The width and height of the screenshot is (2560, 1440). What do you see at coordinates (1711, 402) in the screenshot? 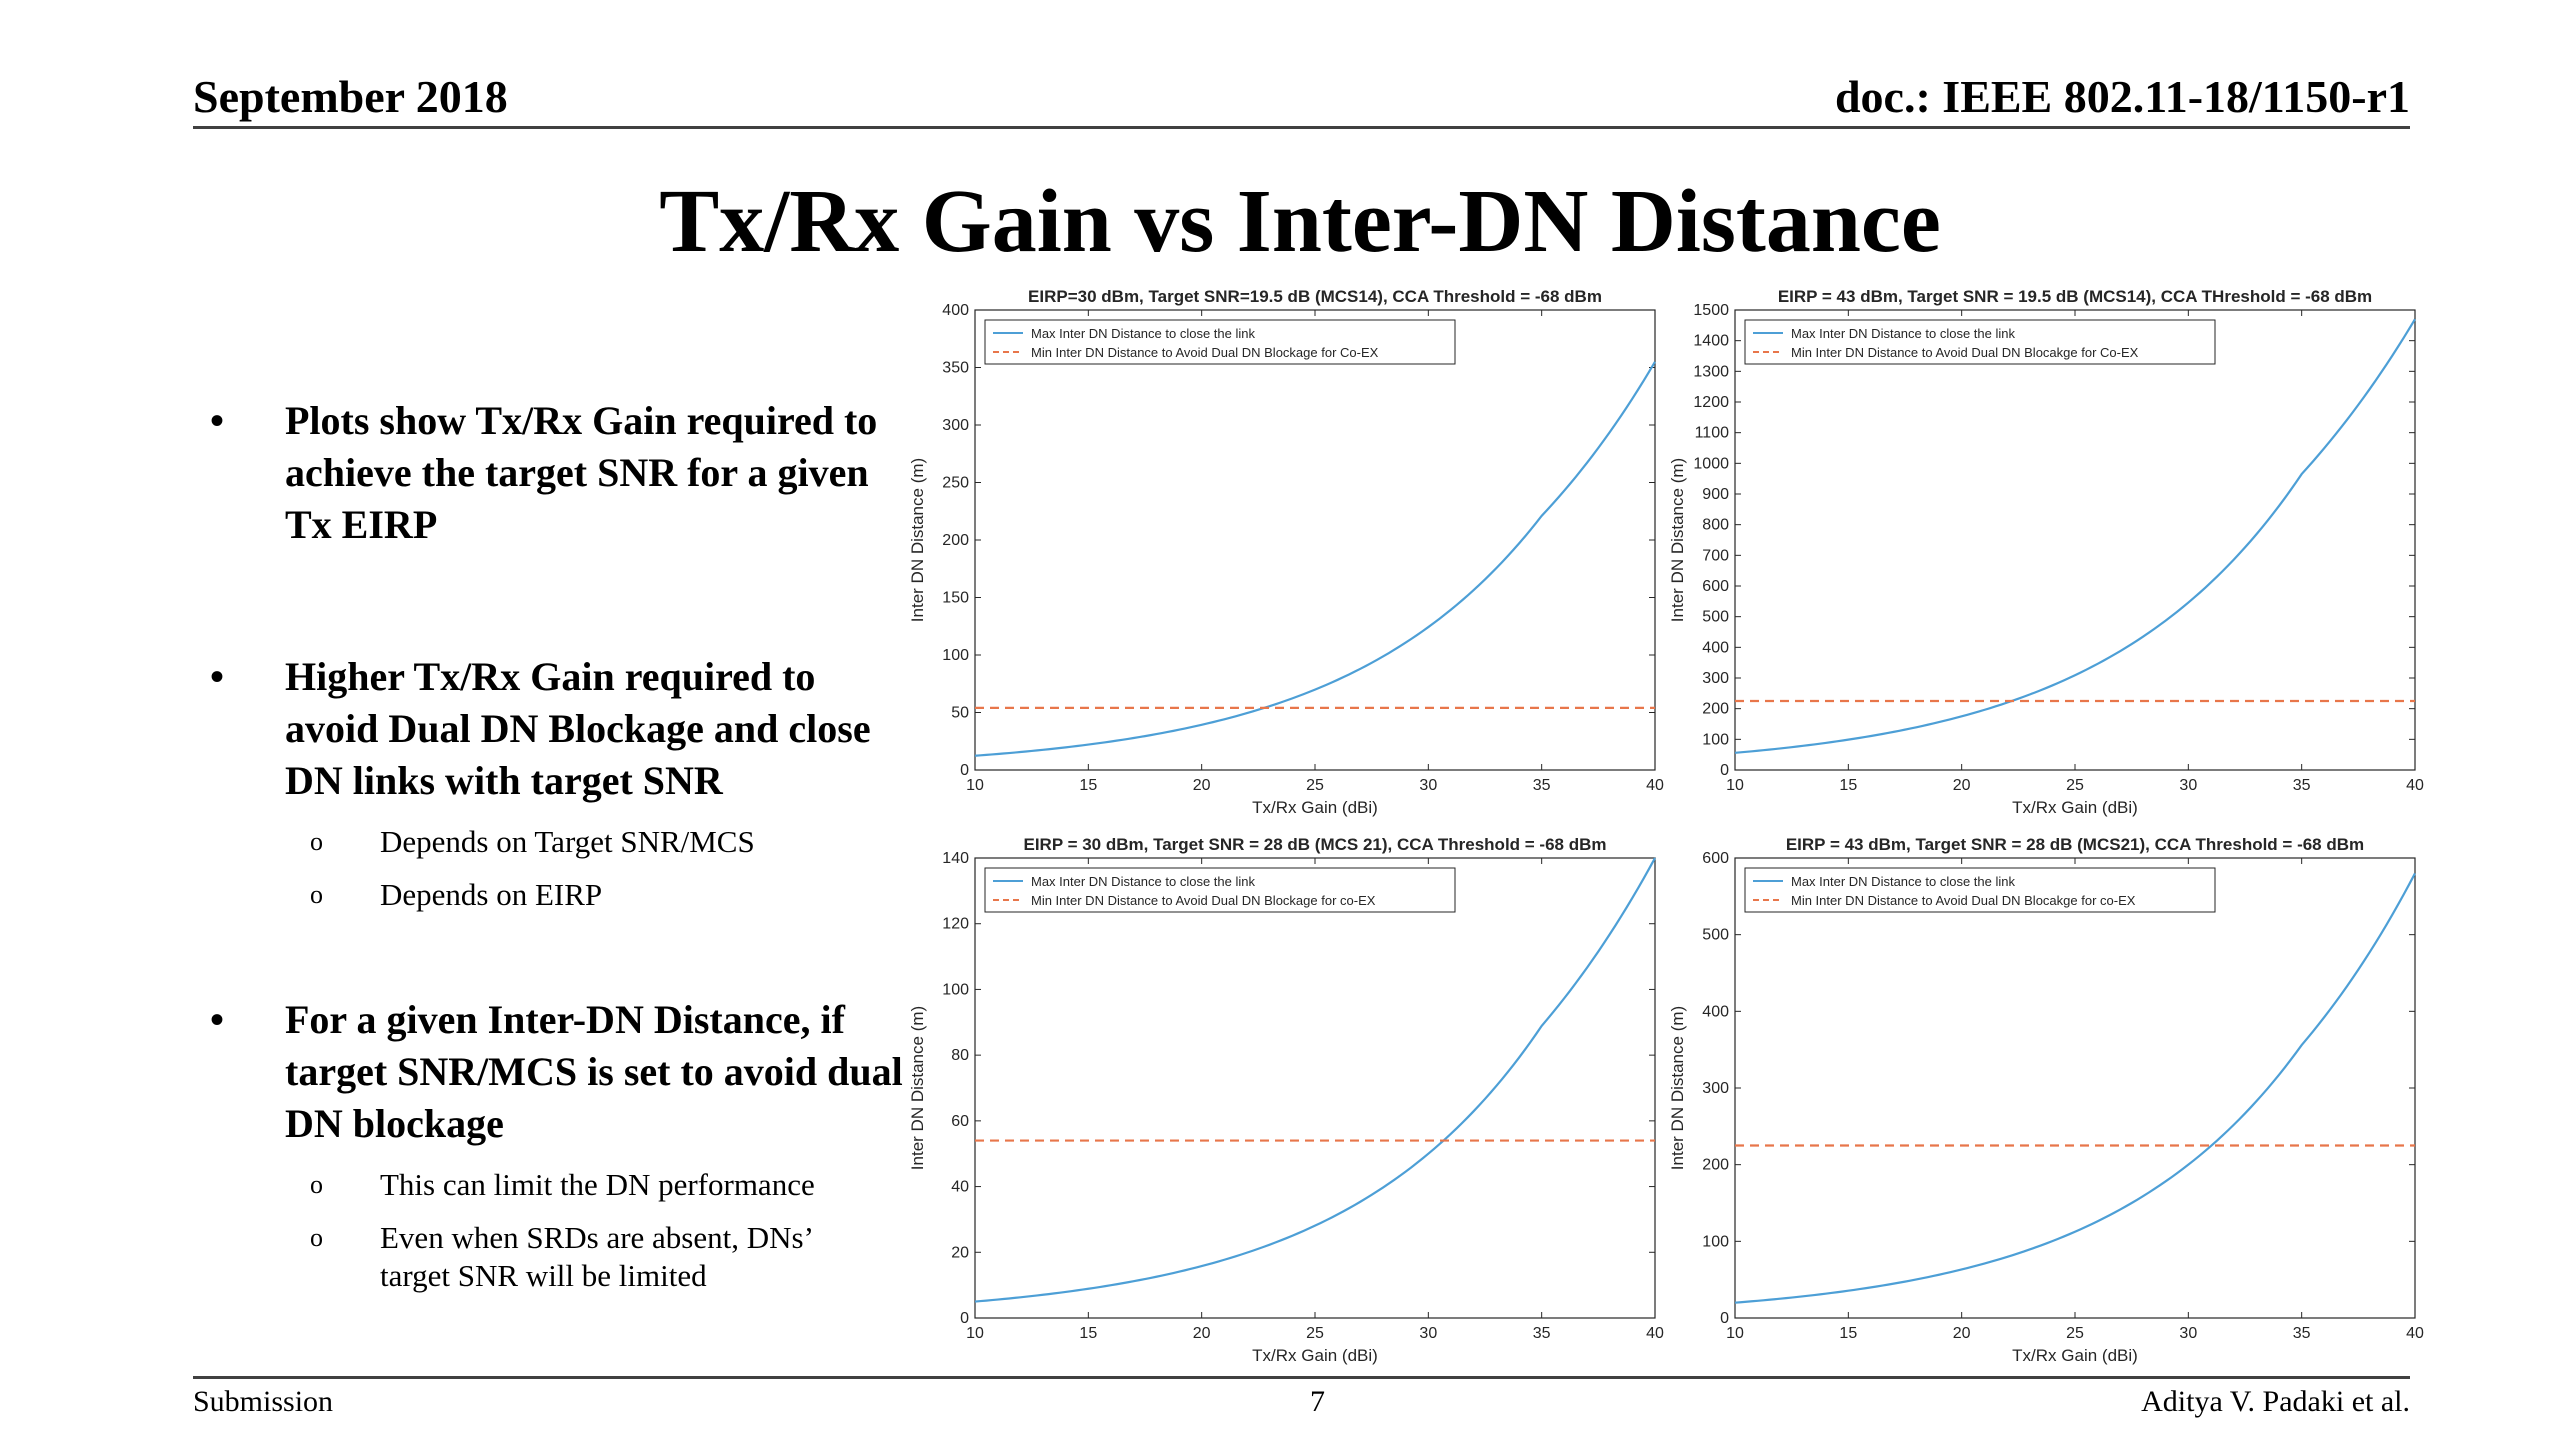
I see `y-tick-label: 1200` at bounding box center [1711, 402].